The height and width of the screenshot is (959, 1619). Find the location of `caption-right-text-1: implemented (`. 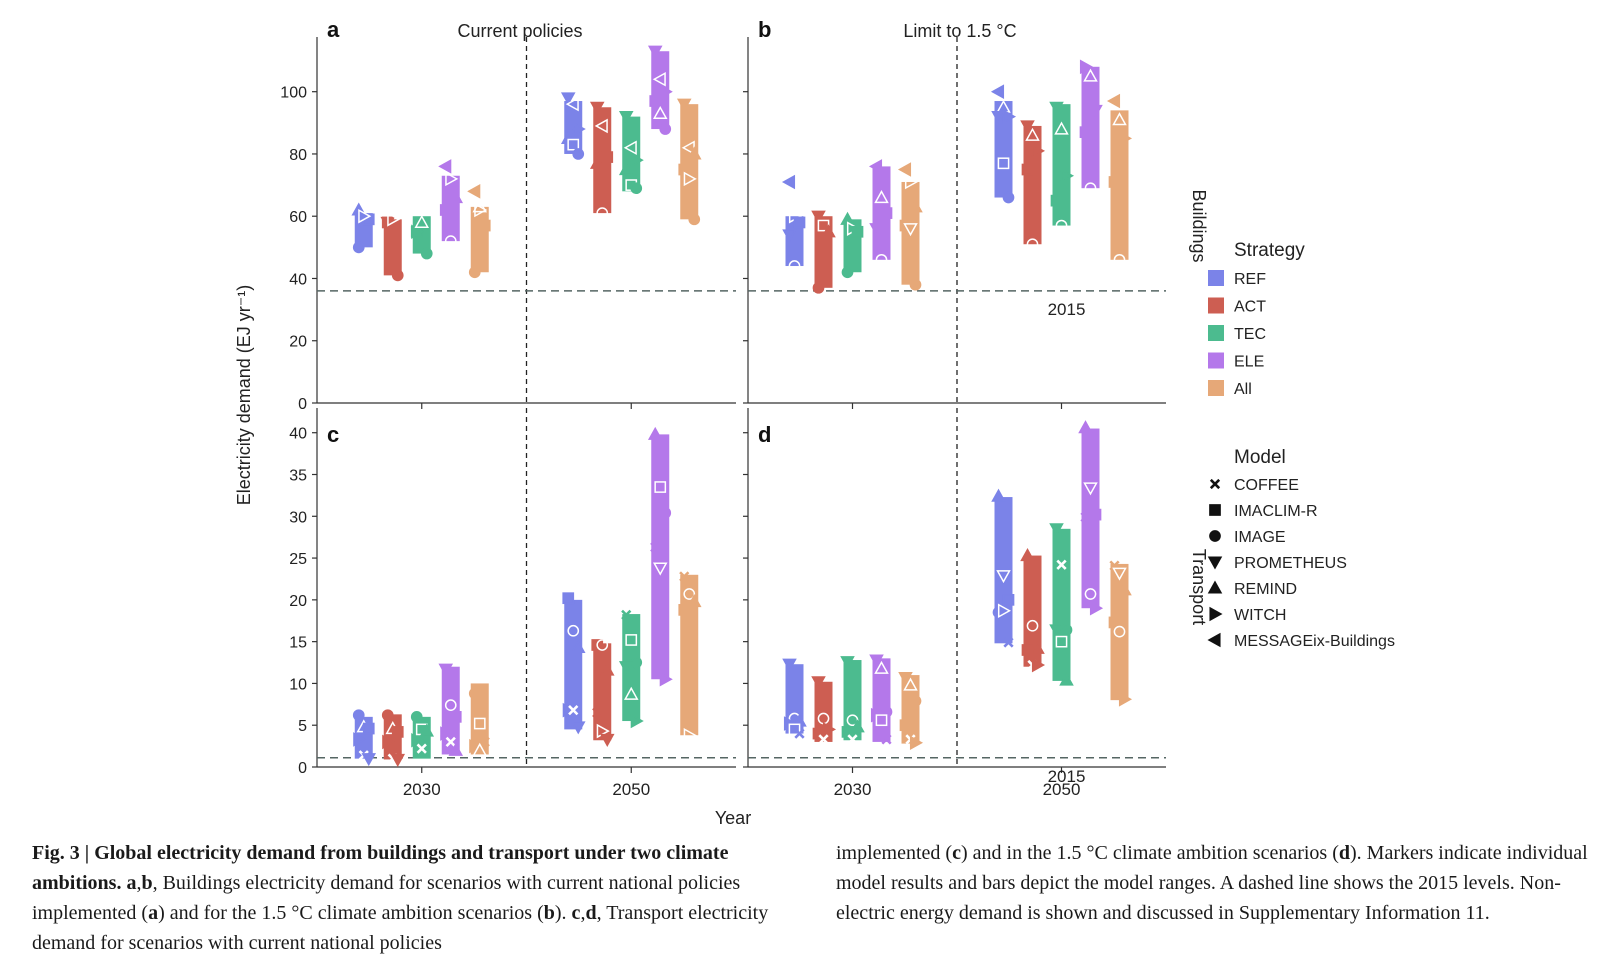

caption-right-text-1: implemented ( is located at coordinates (894, 853).